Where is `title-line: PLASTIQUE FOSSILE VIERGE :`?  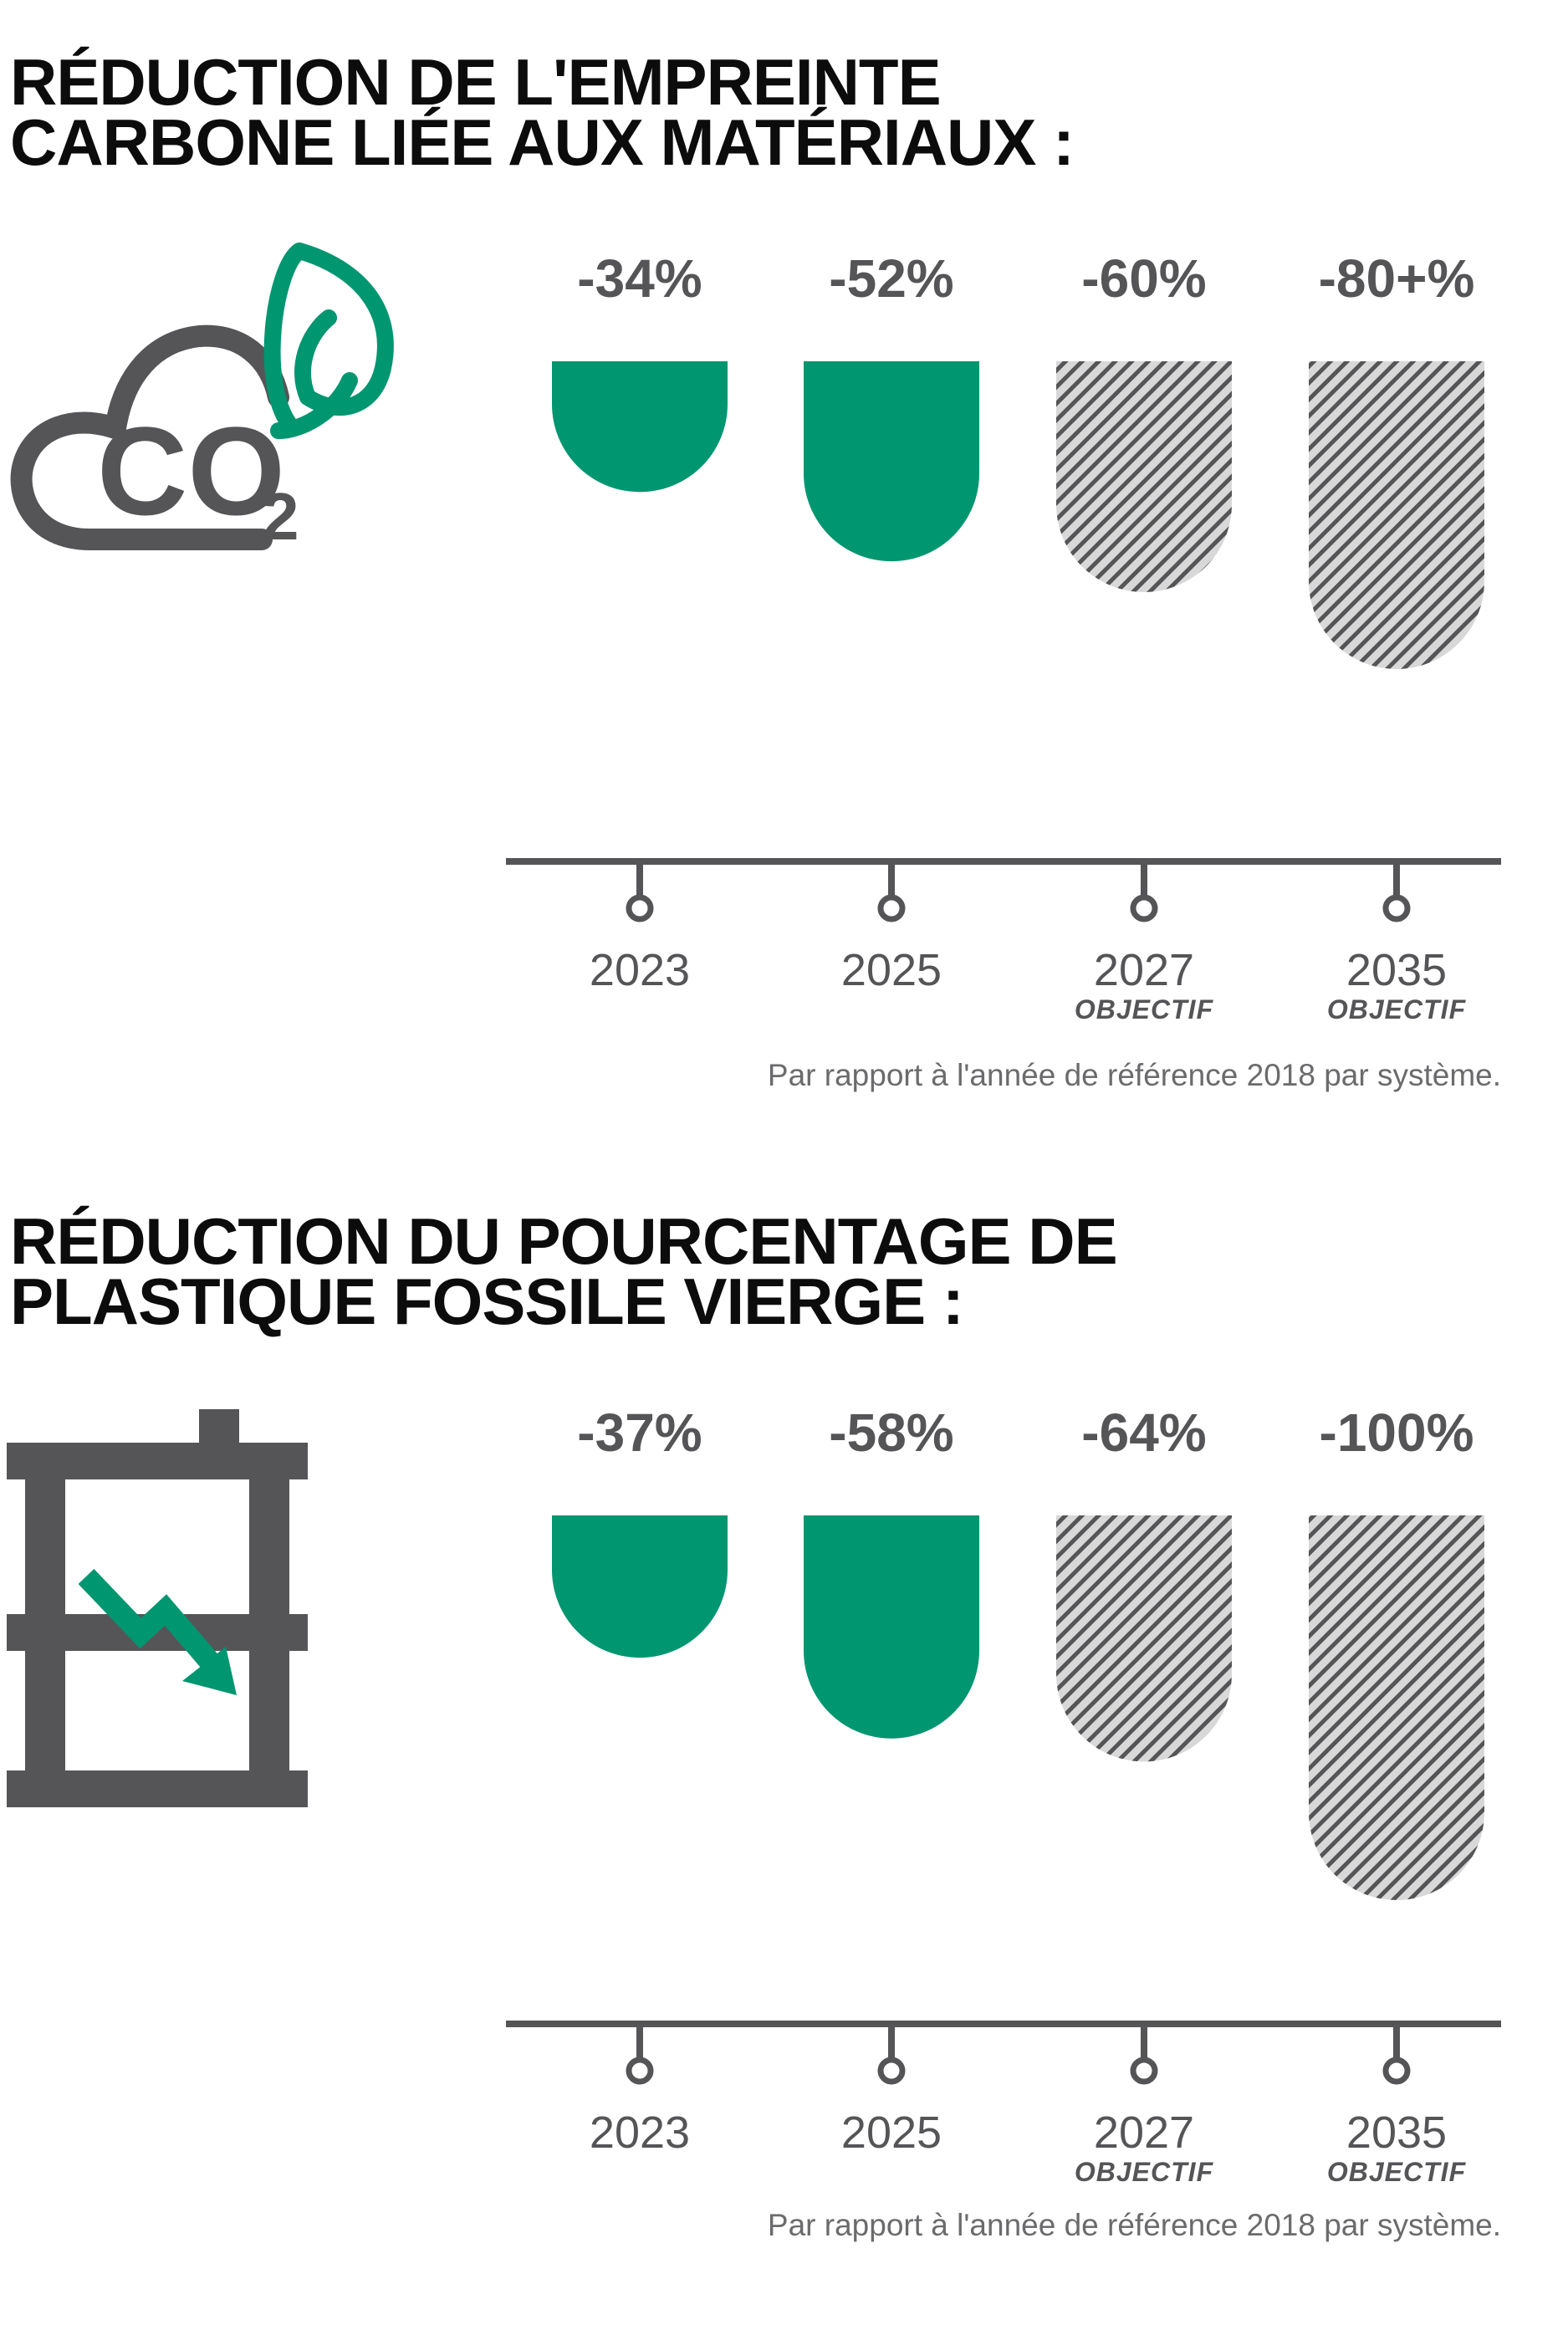
title-line: PLASTIQUE FOSSILE VIERGE : is located at coordinates (487, 1301).